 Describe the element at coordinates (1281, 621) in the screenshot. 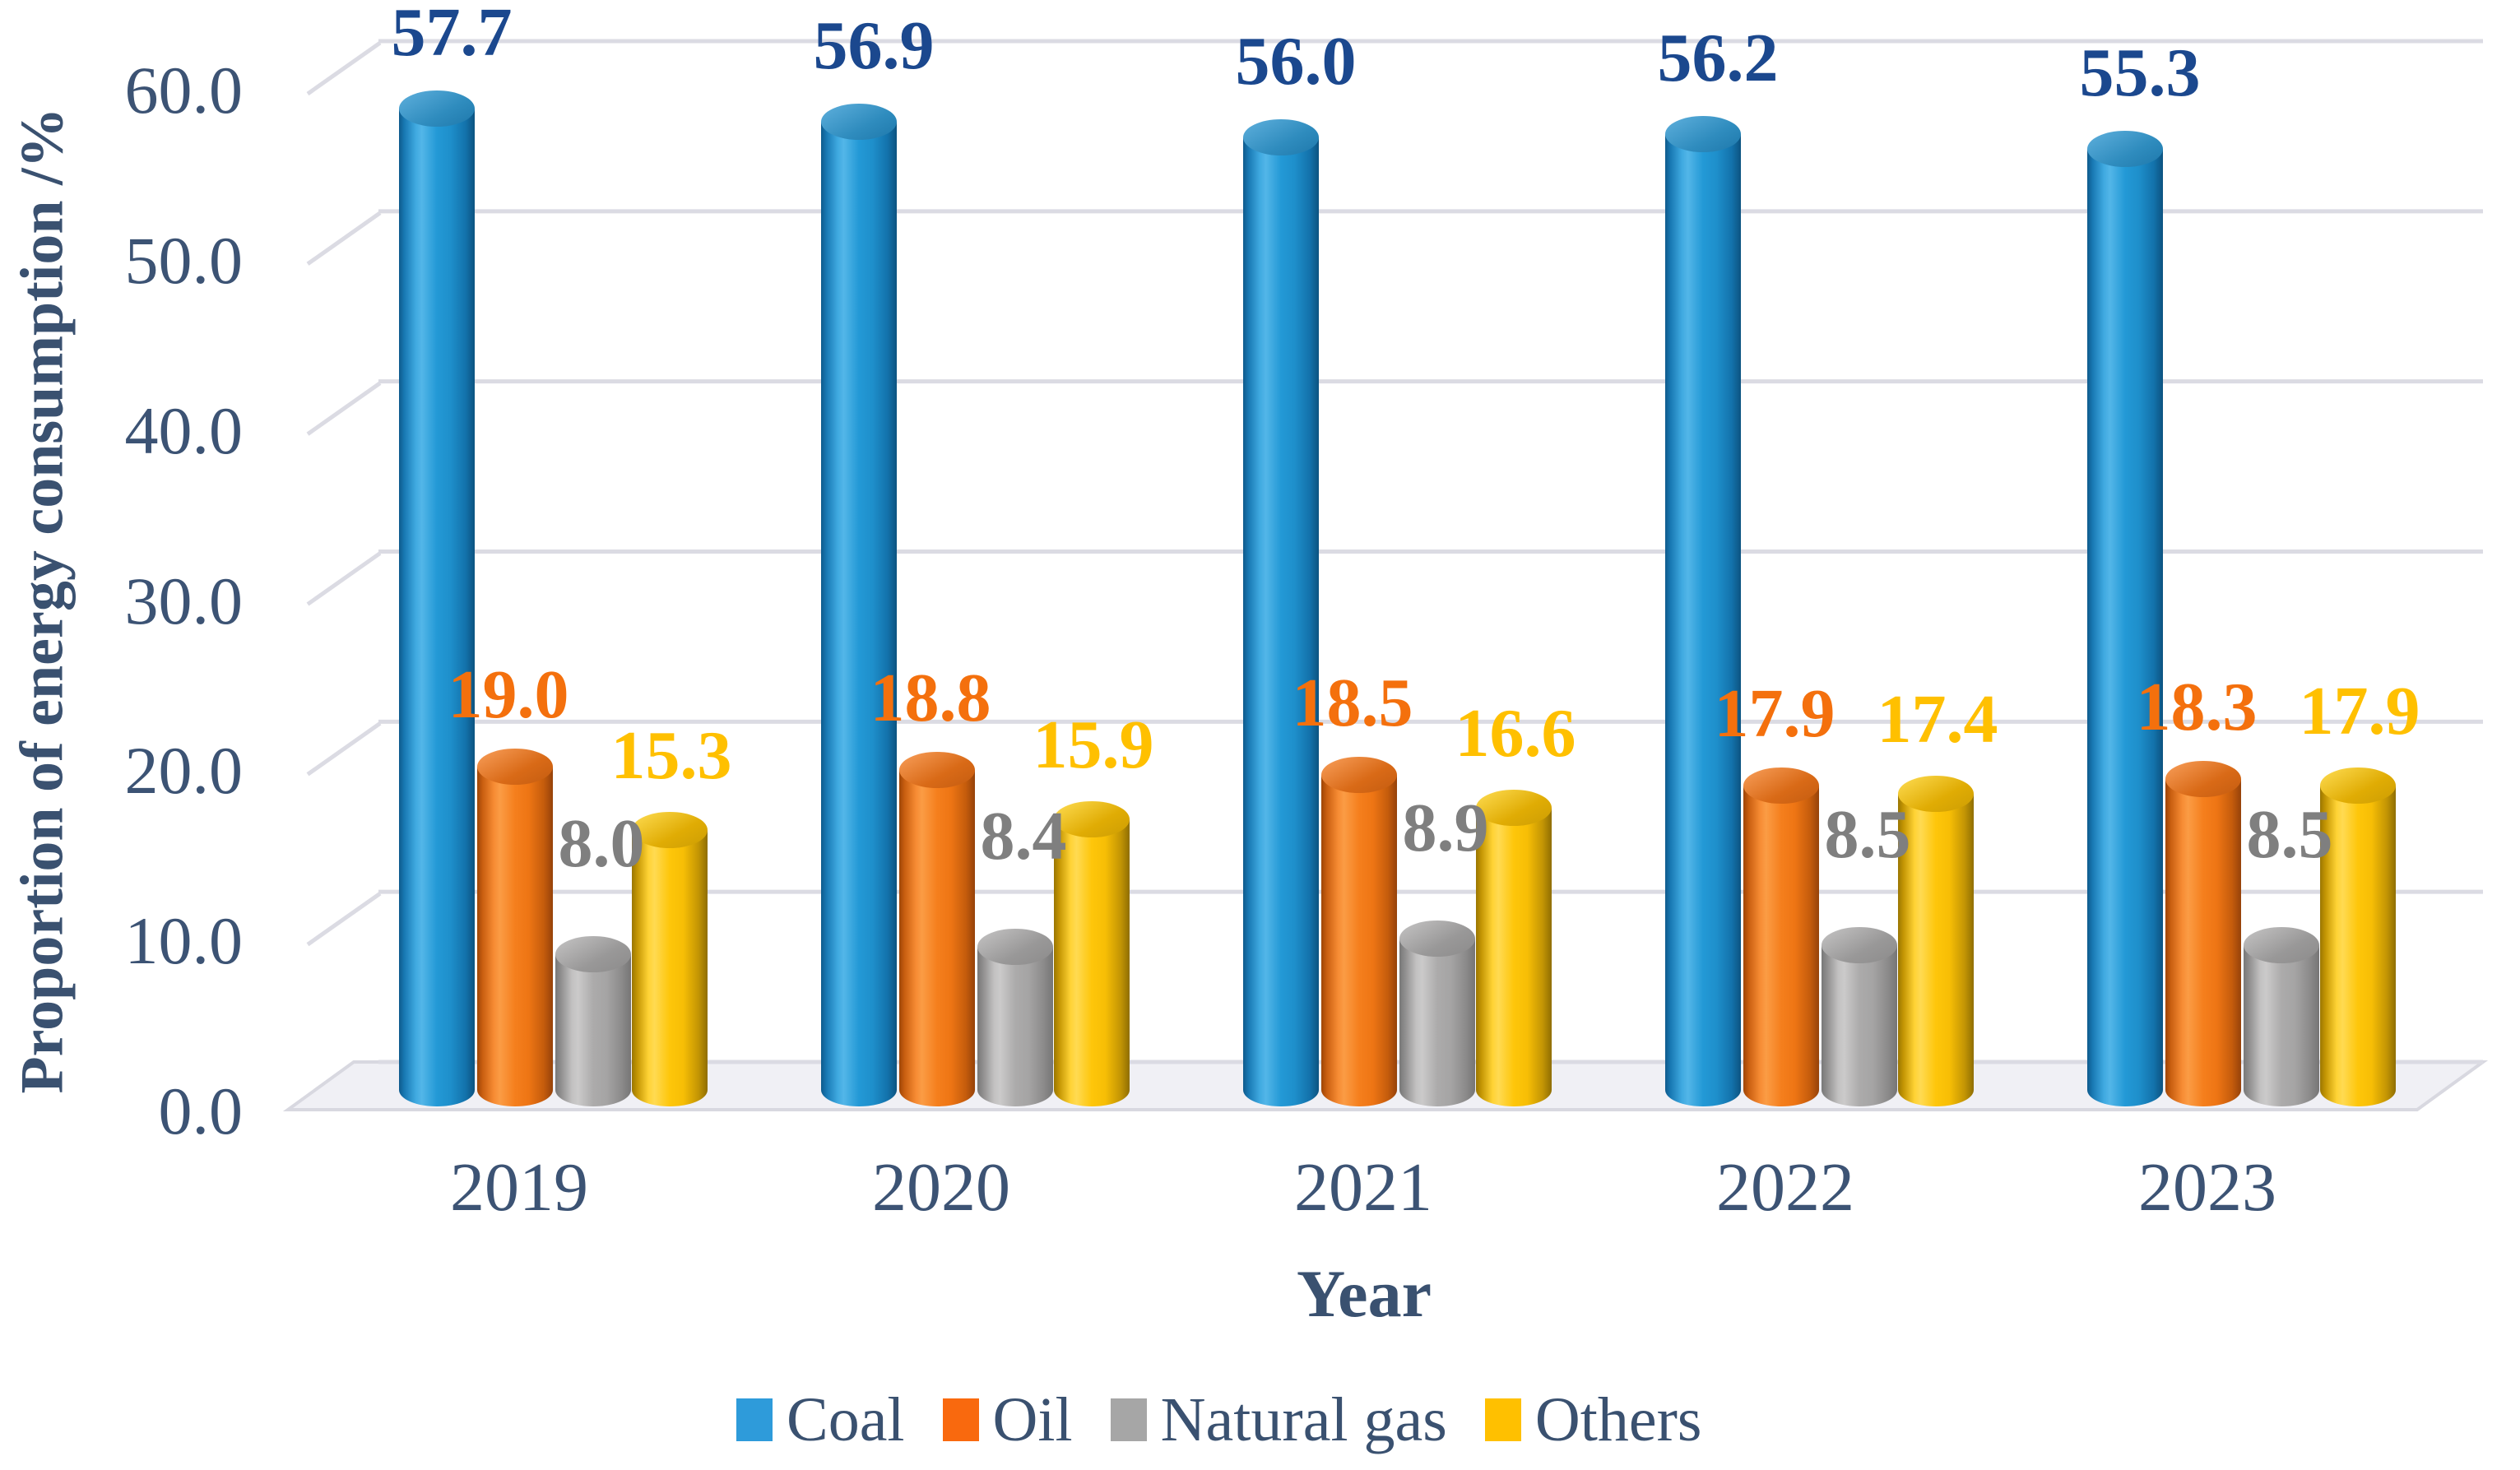

I see `cylinder-coal-2021` at that location.